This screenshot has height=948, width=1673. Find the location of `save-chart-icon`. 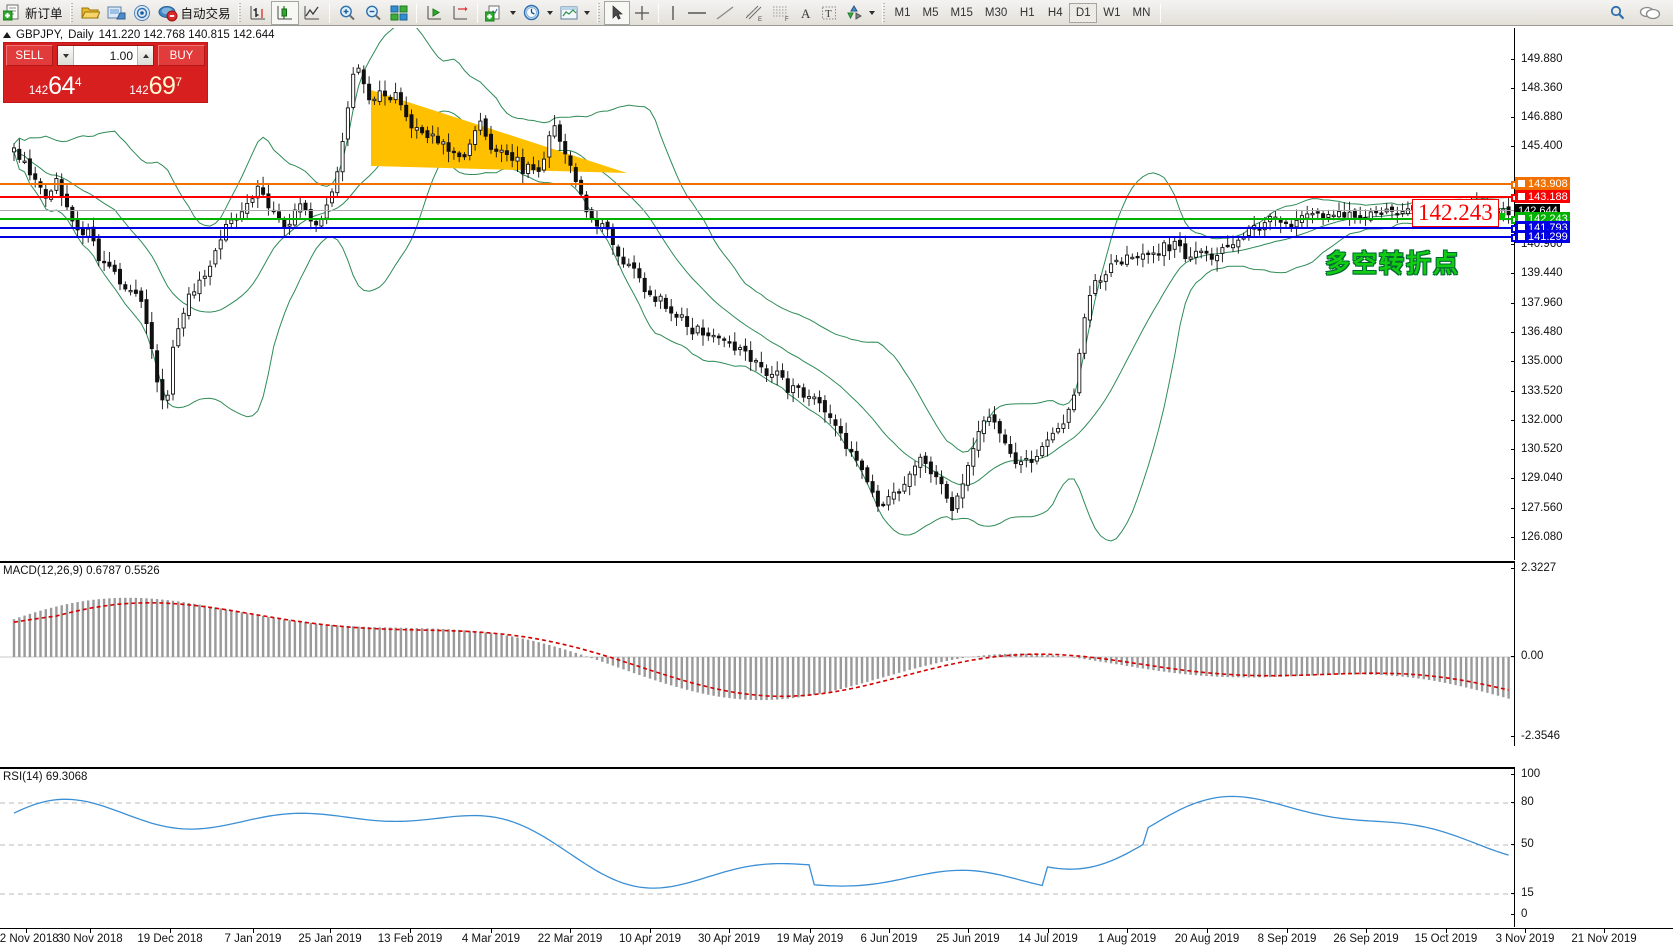

save-chart-icon is located at coordinates (116, 13).